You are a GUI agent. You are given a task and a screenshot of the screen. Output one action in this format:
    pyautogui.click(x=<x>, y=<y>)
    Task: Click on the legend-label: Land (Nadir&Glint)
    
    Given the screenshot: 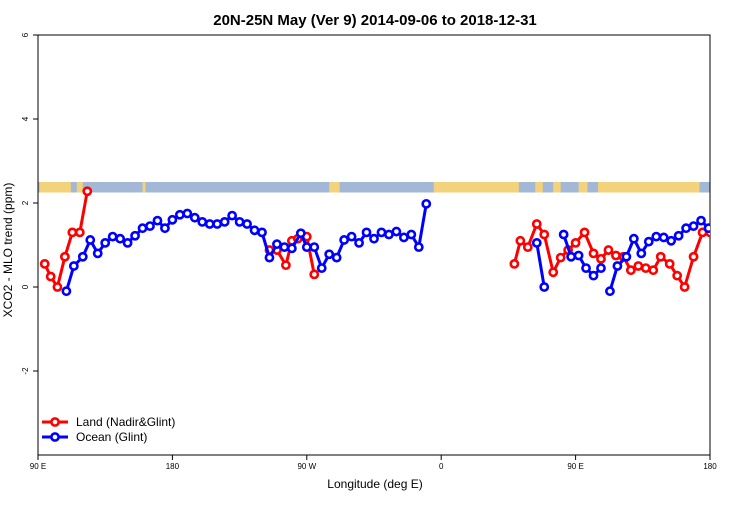 What is the action you would take?
    pyautogui.click(x=125, y=422)
    